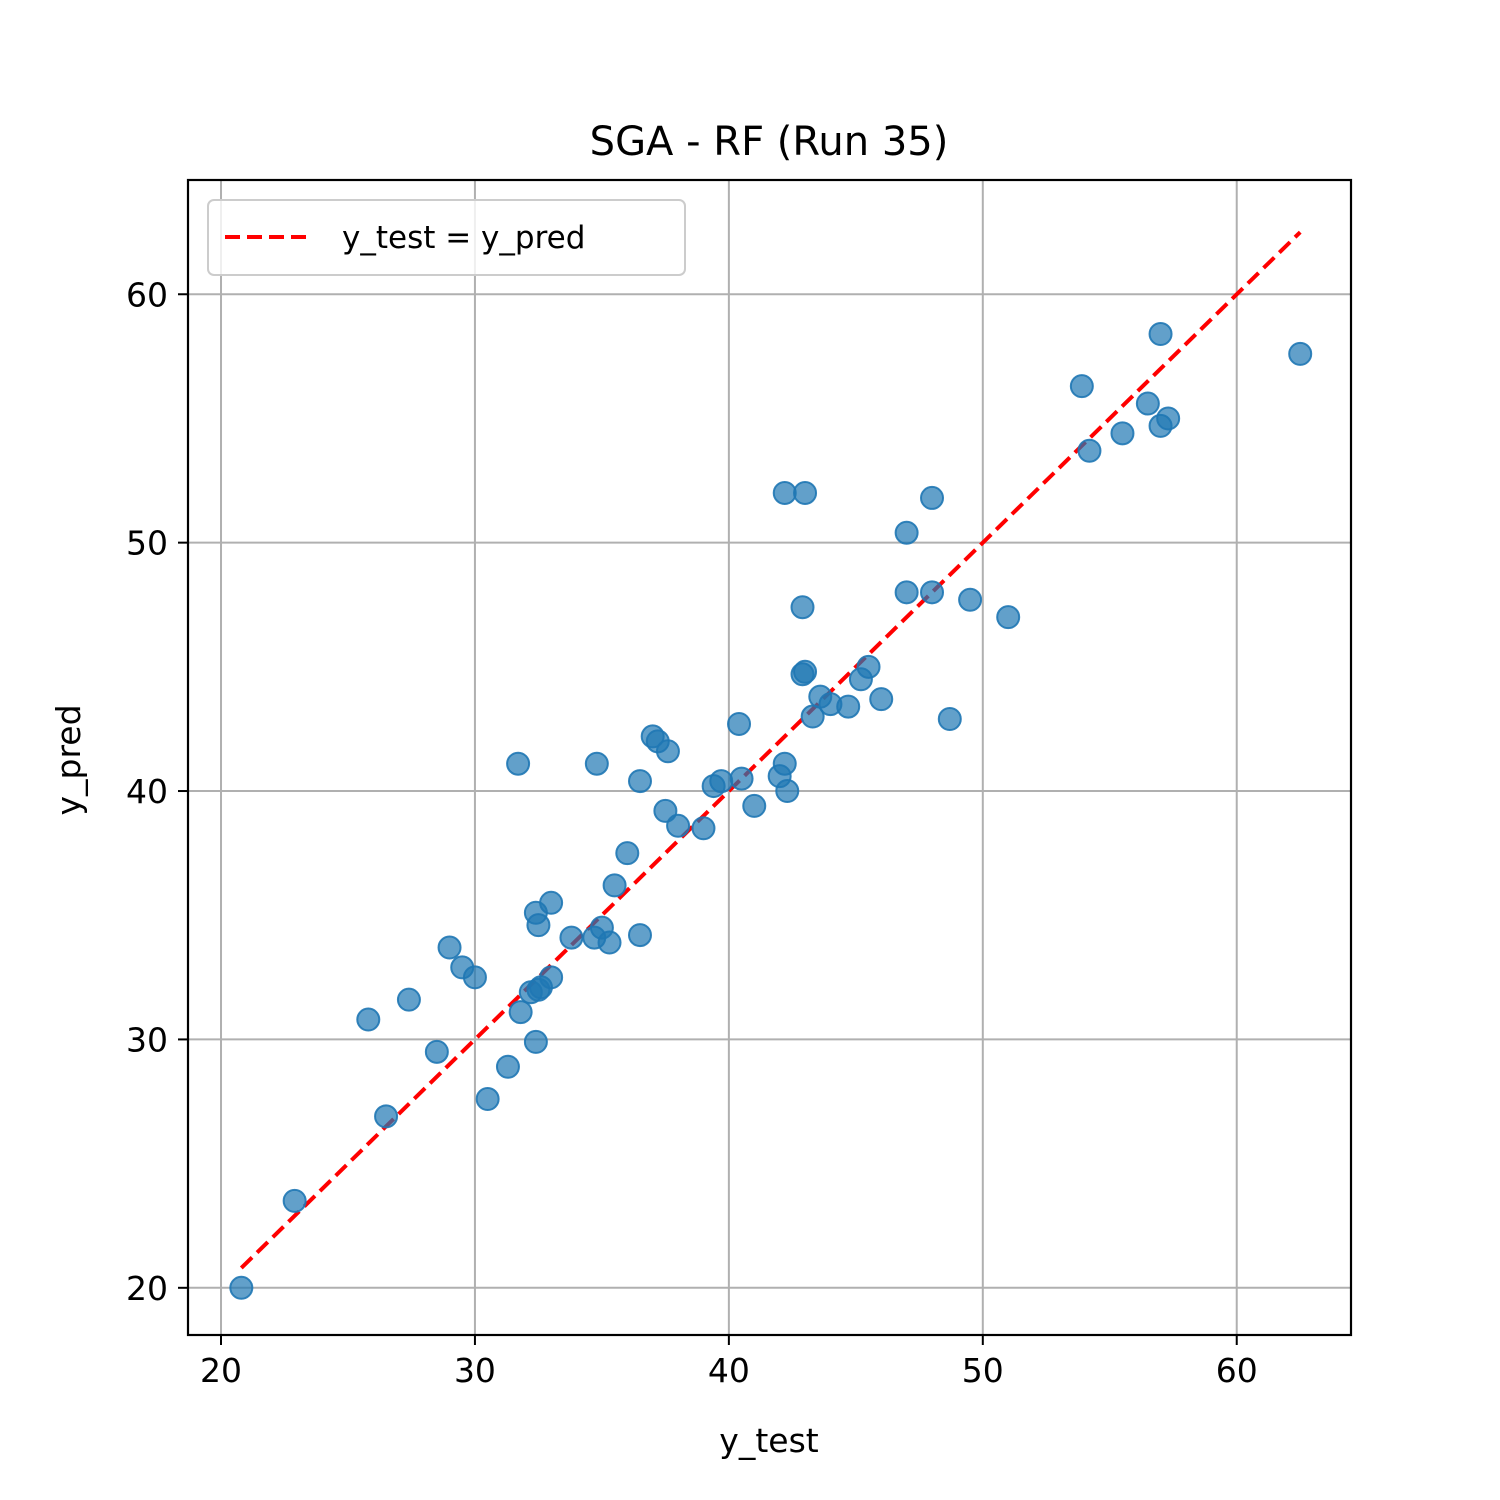 This screenshot has height=1500, width=1500. What do you see at coordinates (983, 1370) in the screenshot?
I see `x-tick-label: 50` at bounding box center [983, 1370].